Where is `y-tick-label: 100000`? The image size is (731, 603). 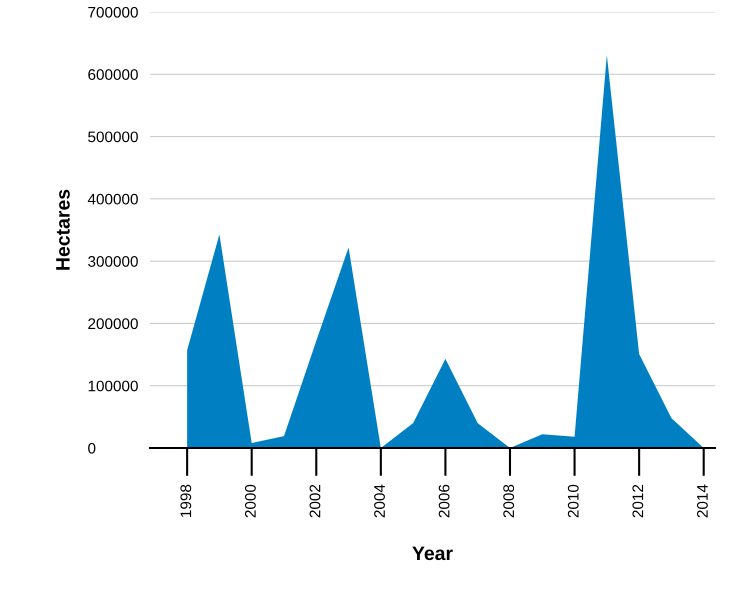
y-tick-label: 100000 is located at coordinates (113, 386).